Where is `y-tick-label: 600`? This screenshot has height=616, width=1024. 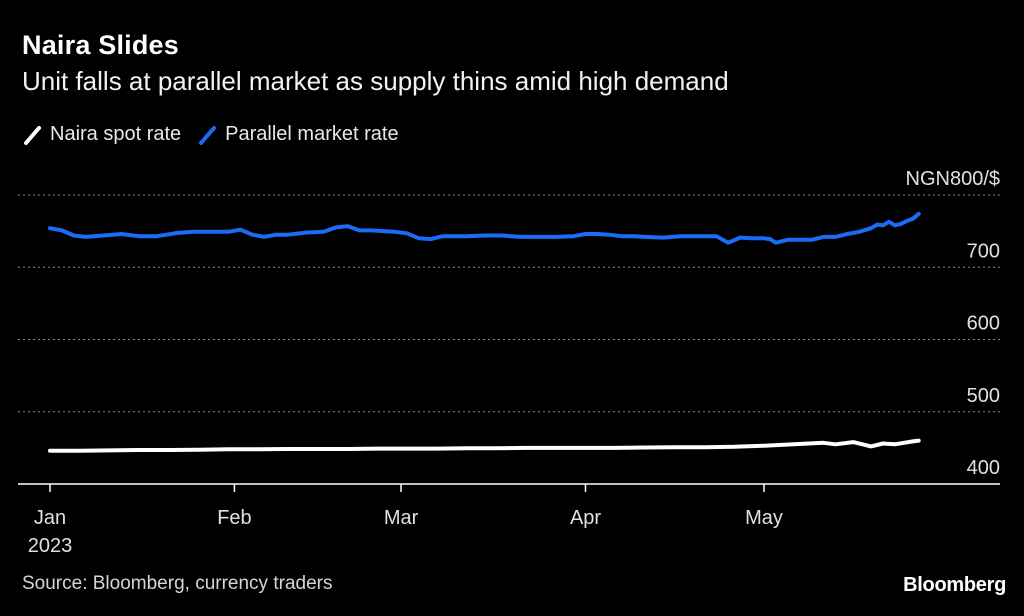 y-tick-label: 600 is located at coordinates (983, 324).